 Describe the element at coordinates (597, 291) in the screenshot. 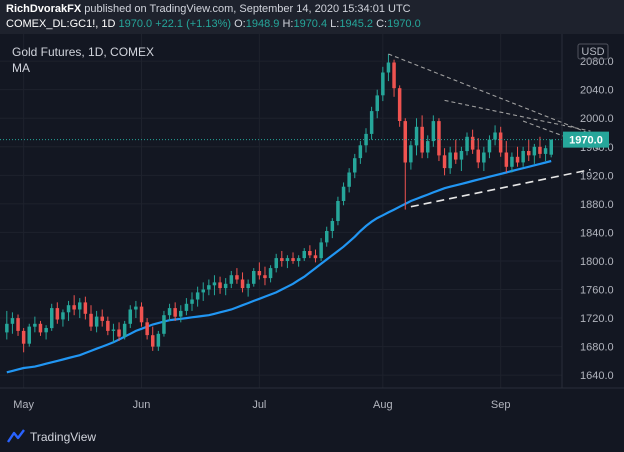

I see `price-tick-label: 1760.0` at that location.